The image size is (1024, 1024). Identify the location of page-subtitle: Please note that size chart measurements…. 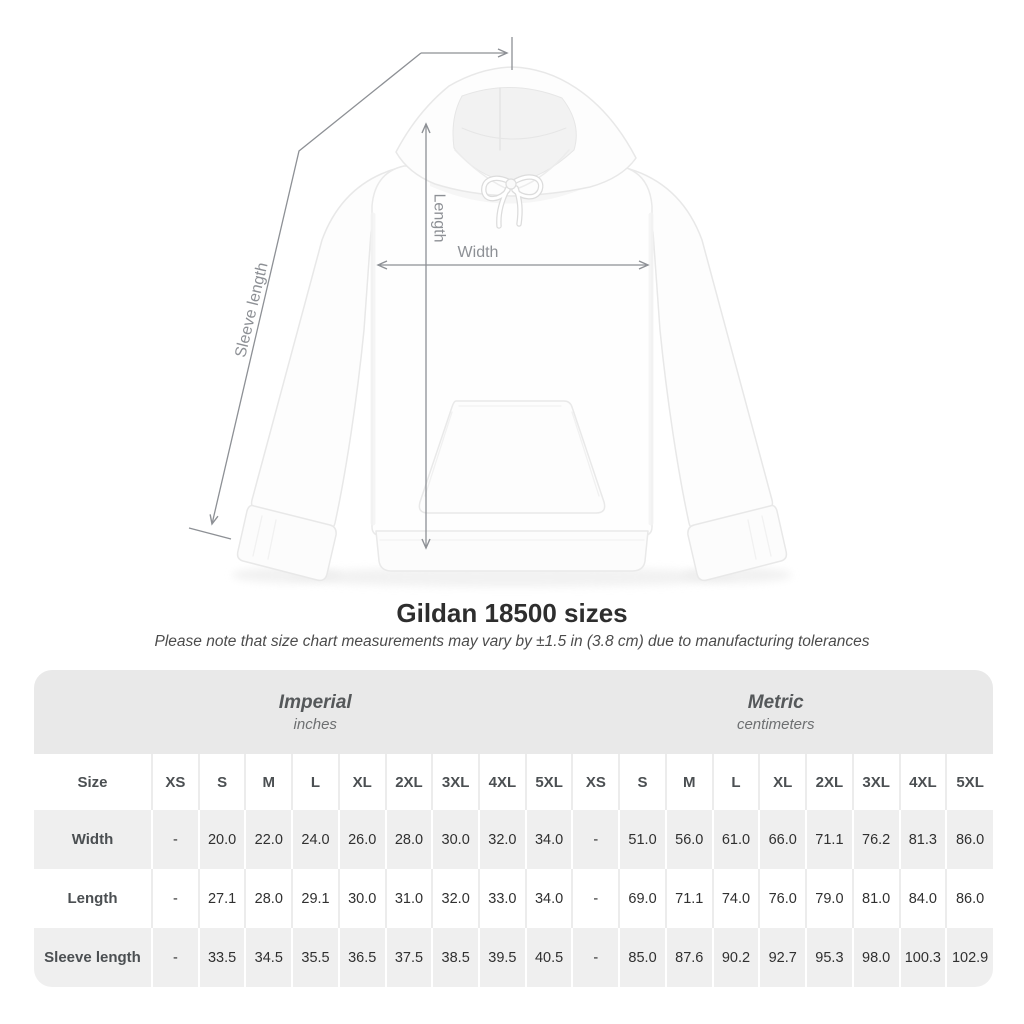
(512, 641).